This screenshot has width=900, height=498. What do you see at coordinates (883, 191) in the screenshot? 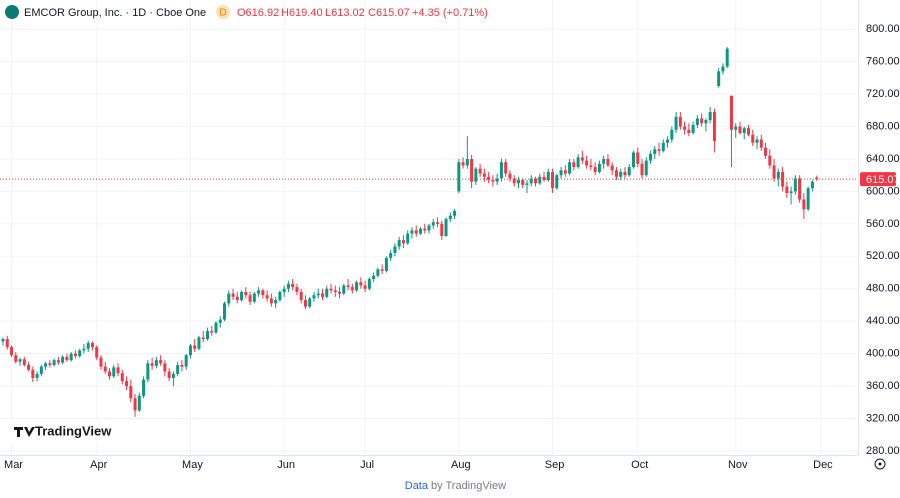
I see `y-tick-label: 600.00` at bounding box center [883, 191].